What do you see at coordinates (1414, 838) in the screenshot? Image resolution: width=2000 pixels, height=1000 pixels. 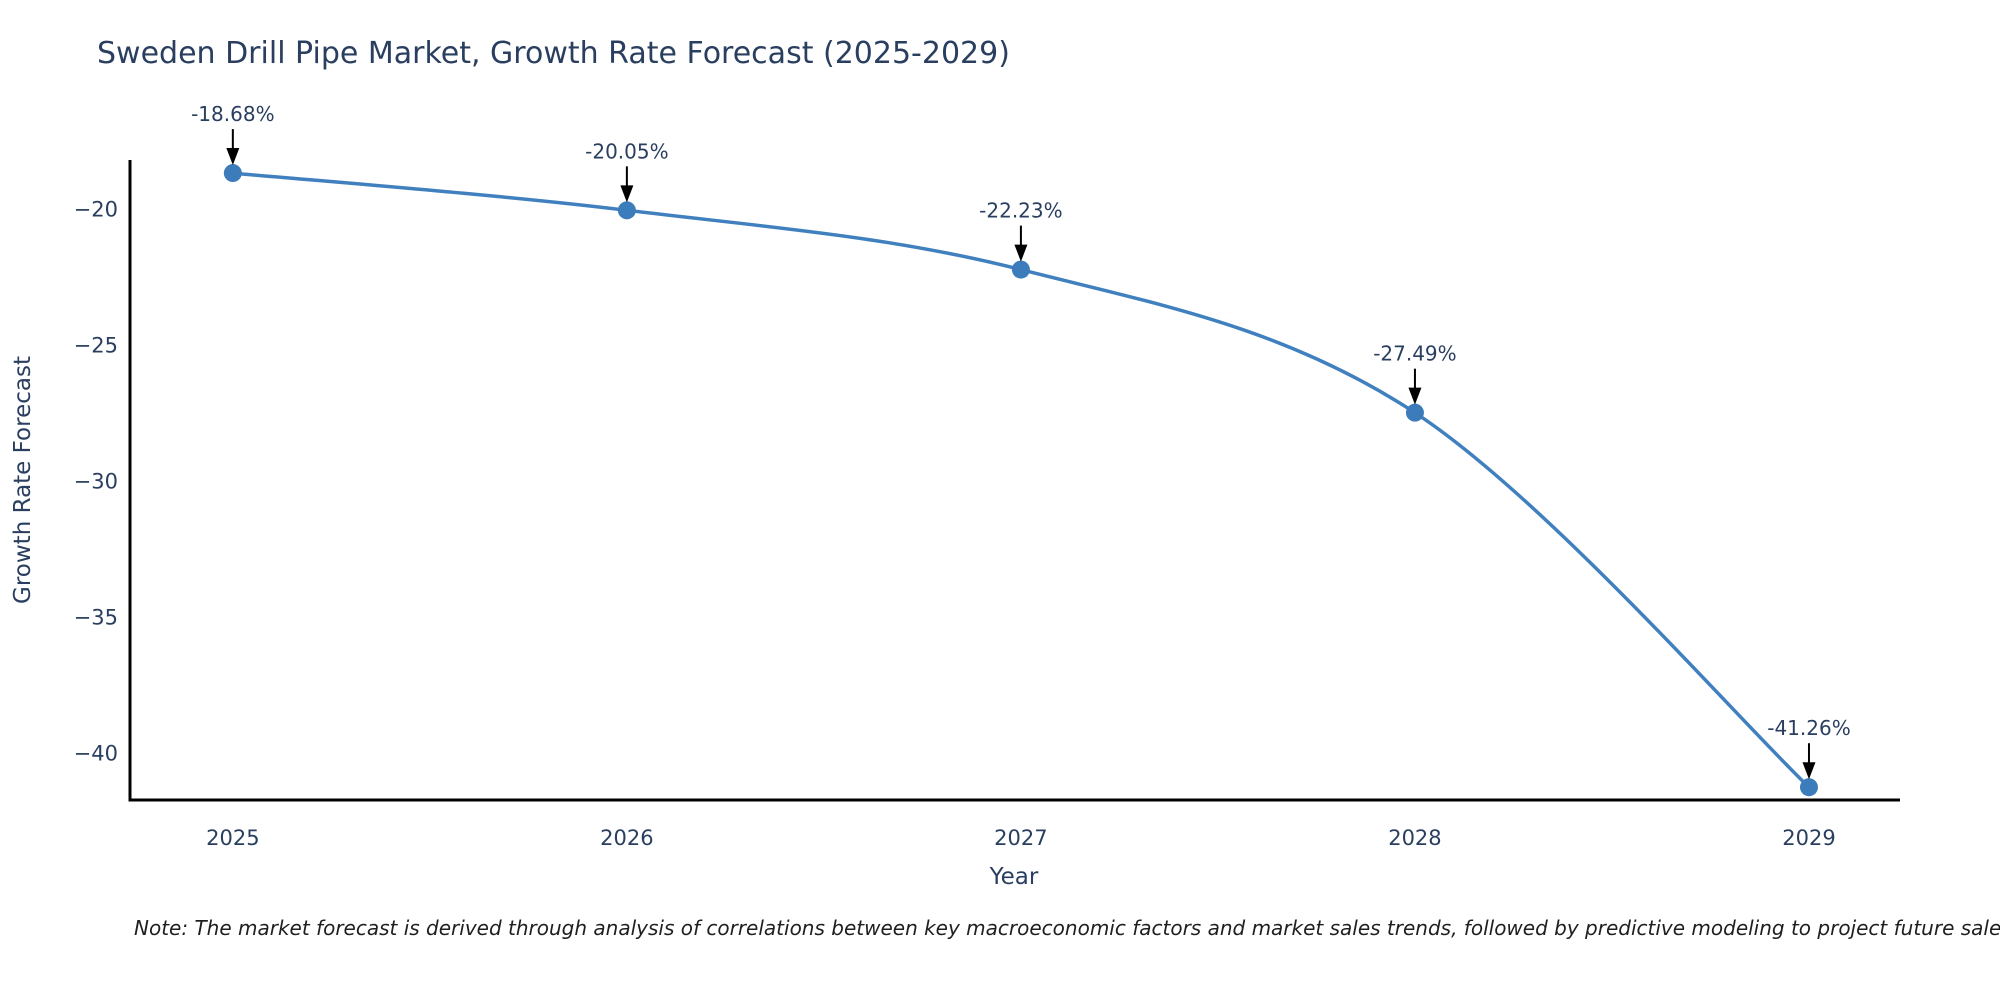 I see `x-tick-label: 2028` at bounding box center [1414, 838].